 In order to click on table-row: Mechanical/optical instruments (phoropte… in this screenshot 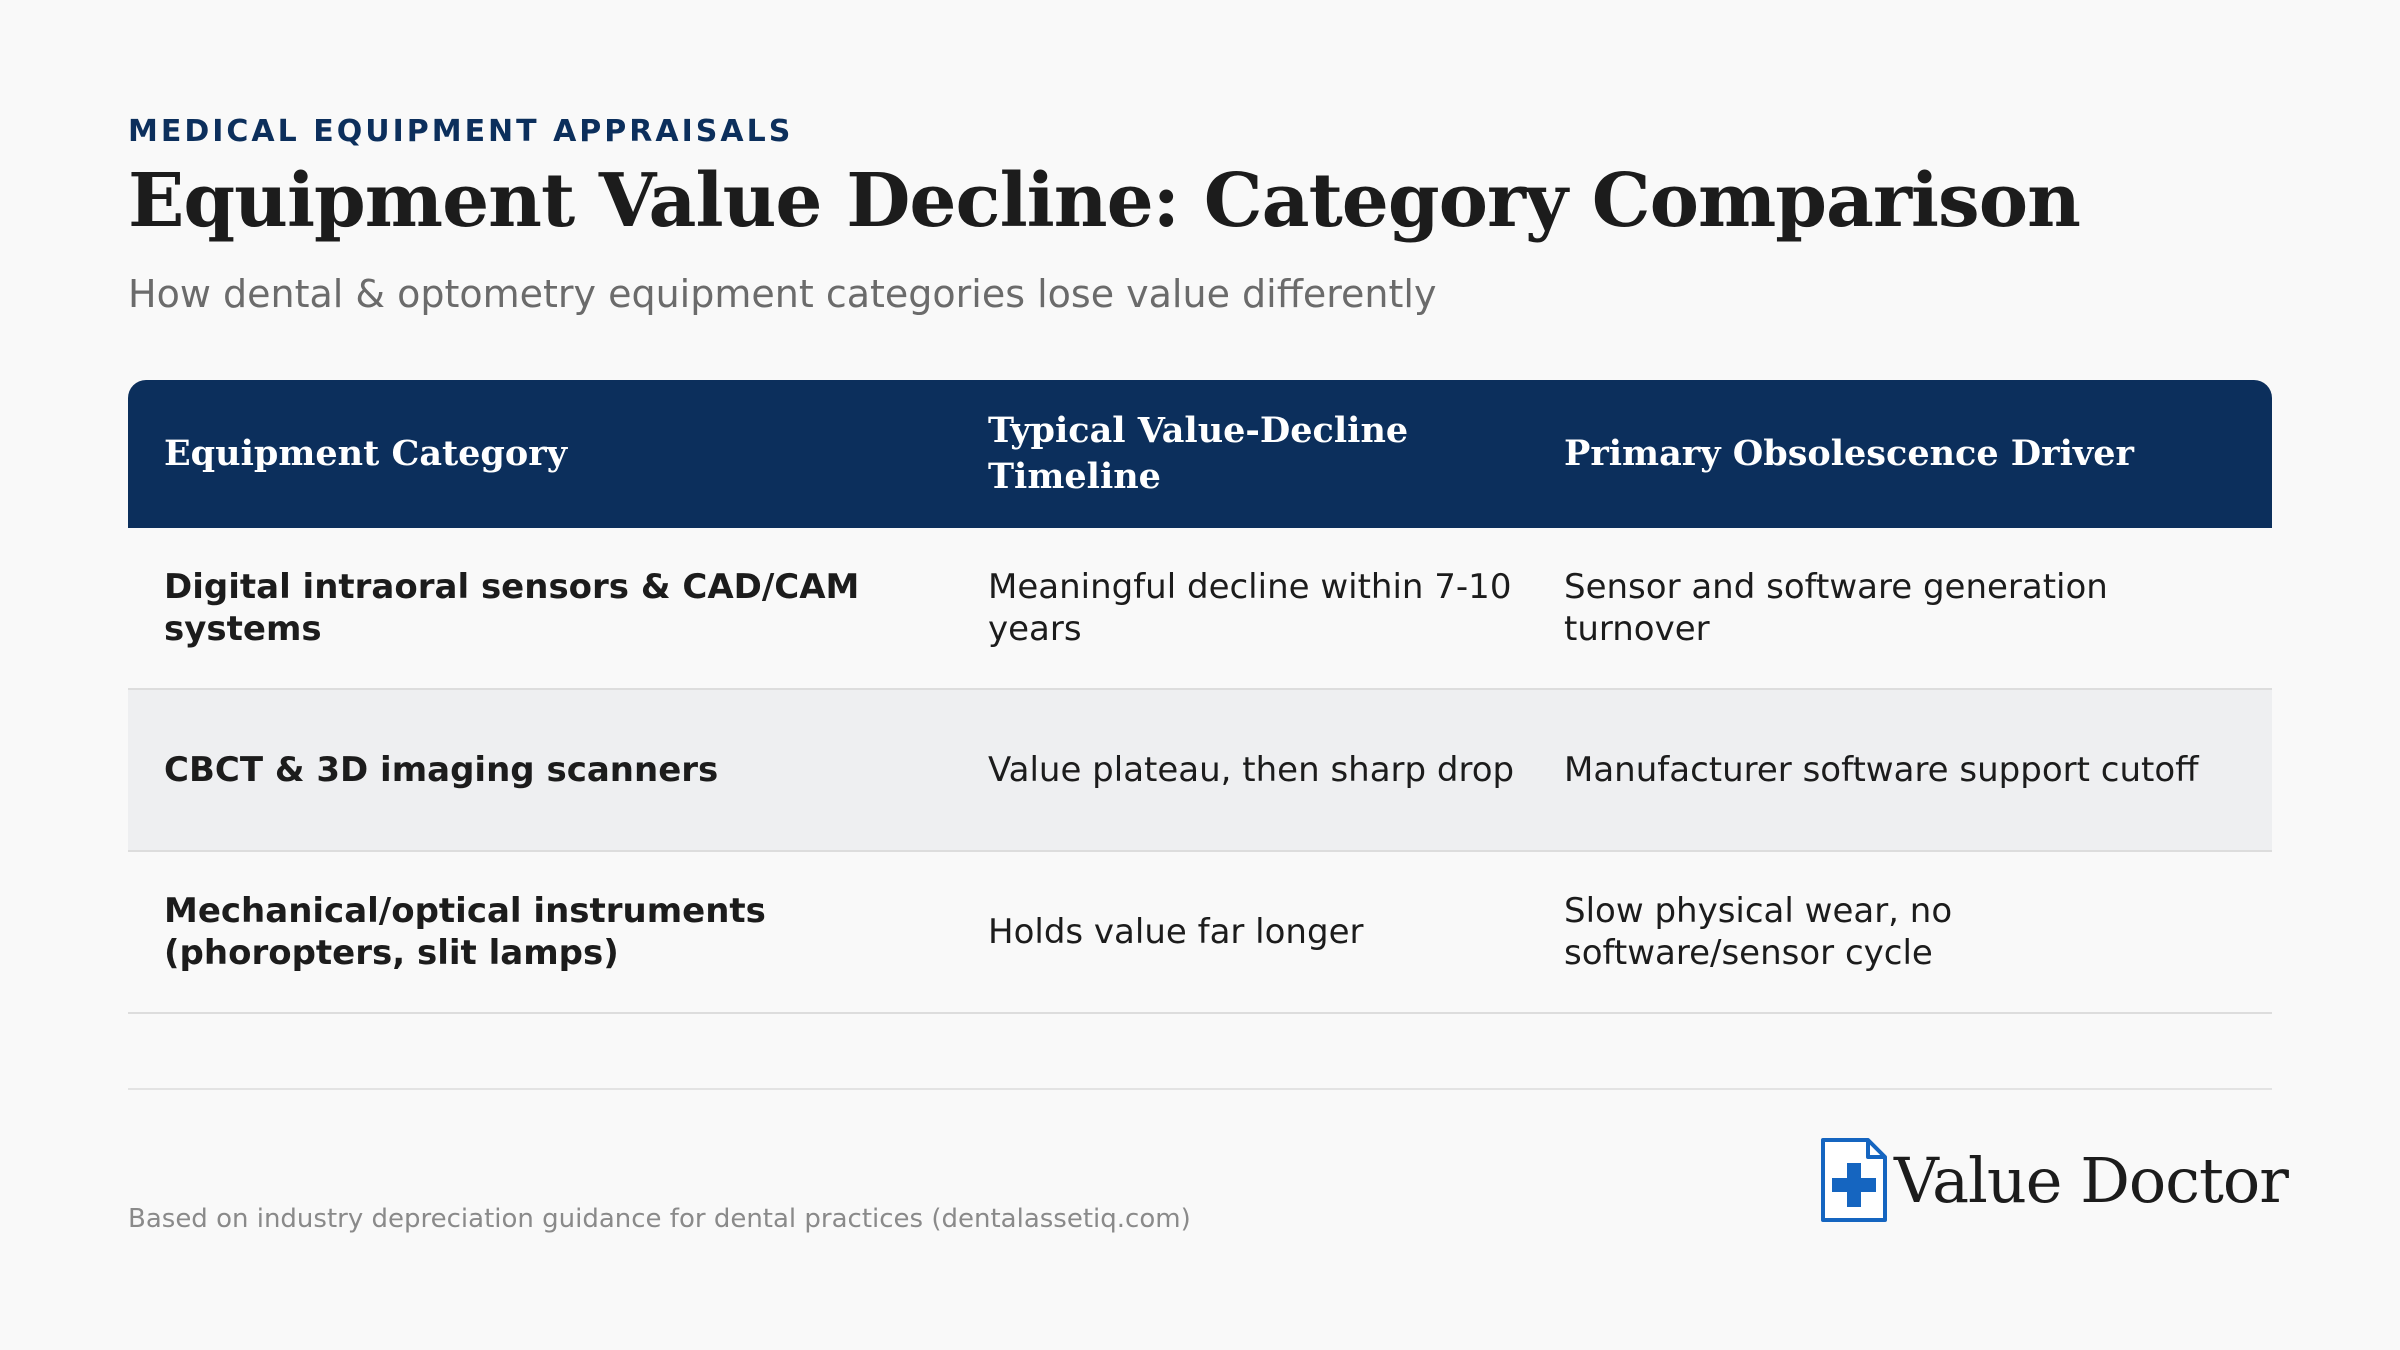, I will do `click(1200, 933)`.